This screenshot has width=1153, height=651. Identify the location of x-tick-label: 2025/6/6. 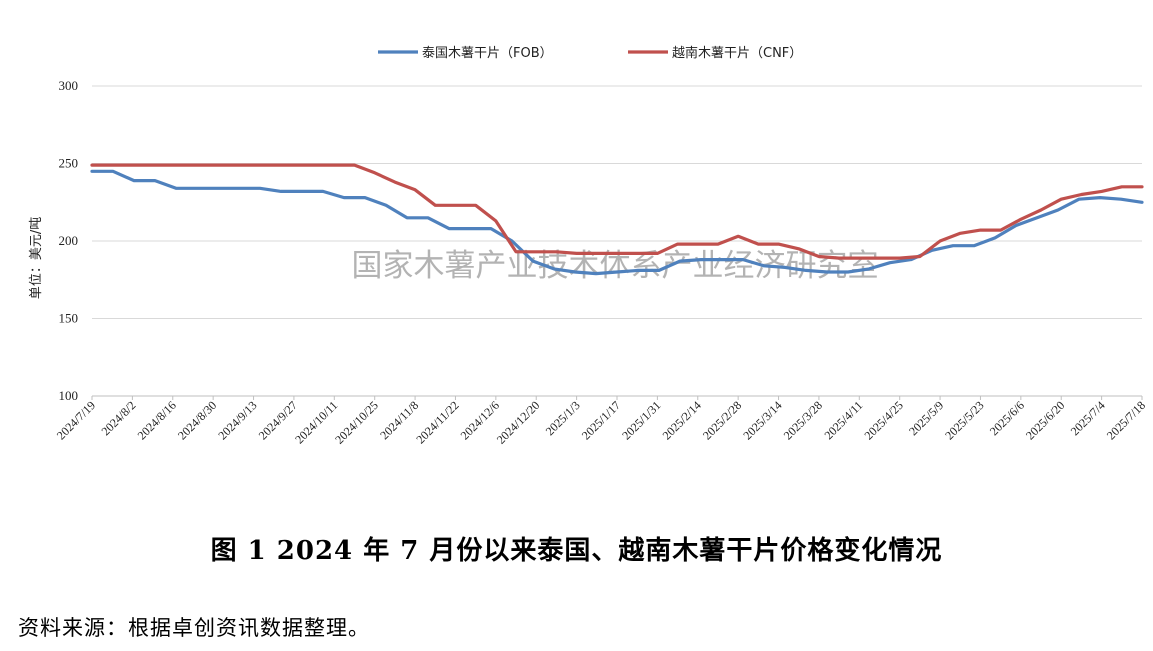
(1007, 418).